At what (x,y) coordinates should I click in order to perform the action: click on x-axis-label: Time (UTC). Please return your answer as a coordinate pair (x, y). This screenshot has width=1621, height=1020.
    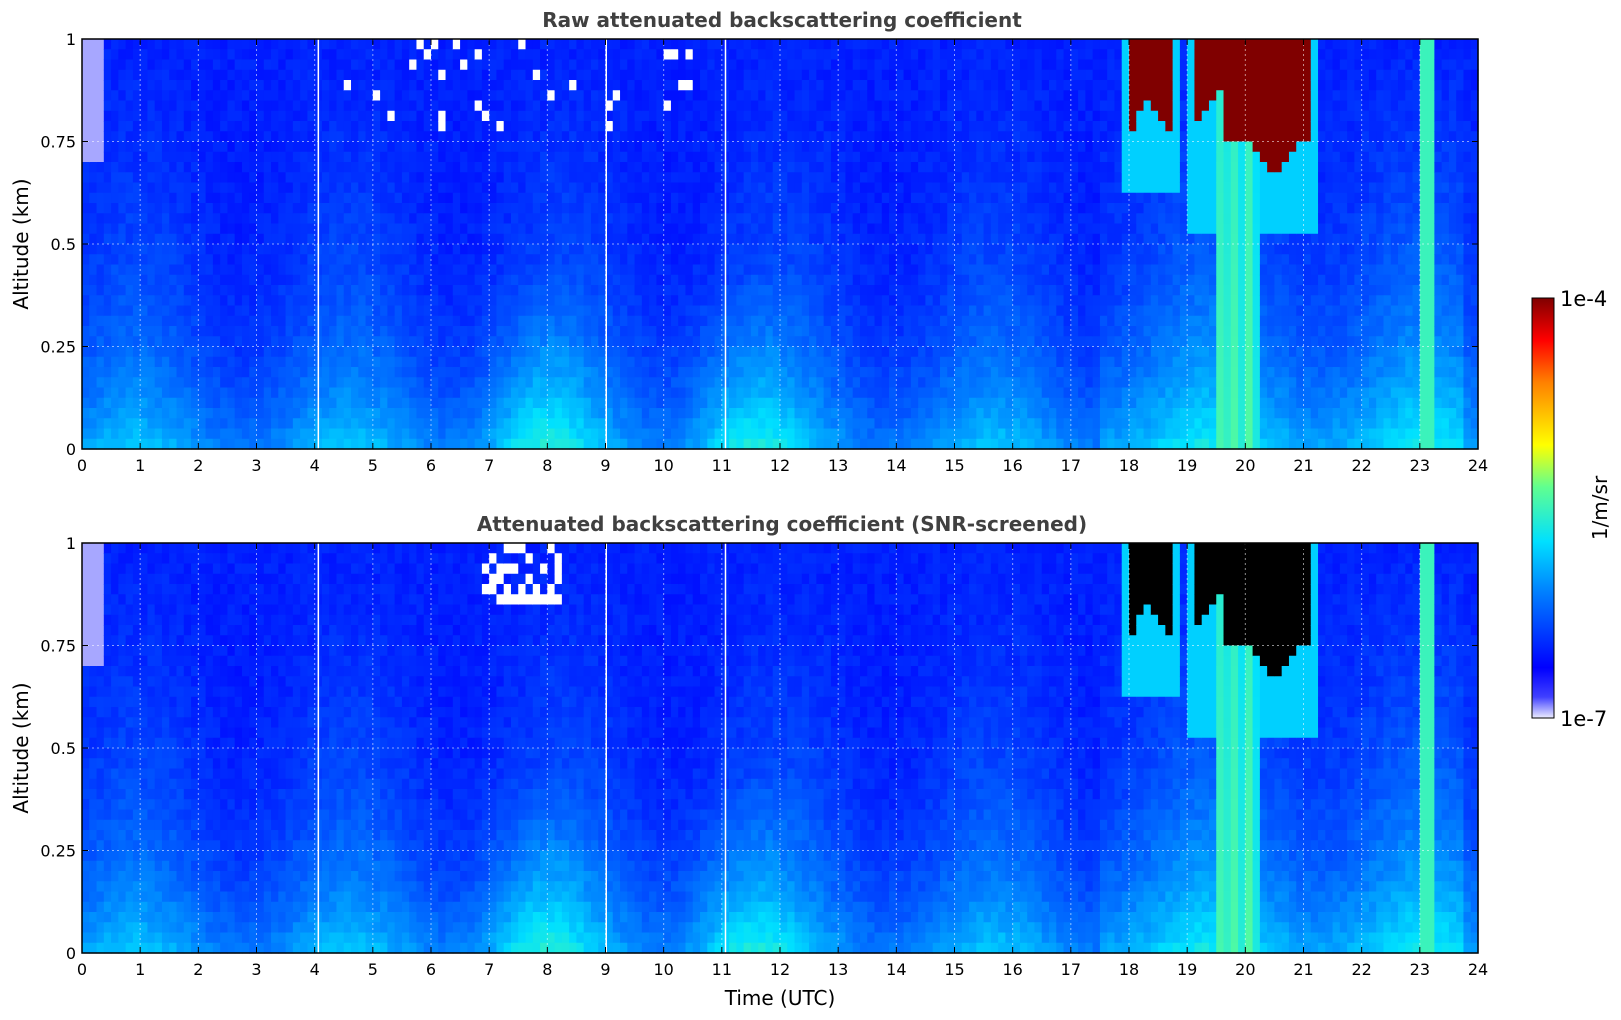
    Looking at the image, I should click on (780, 998).